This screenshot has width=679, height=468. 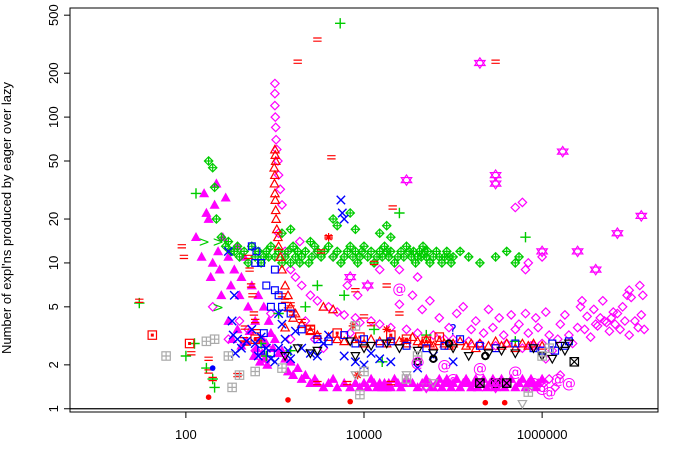 I want to click on data-point: >, so click(x=218, y=243).